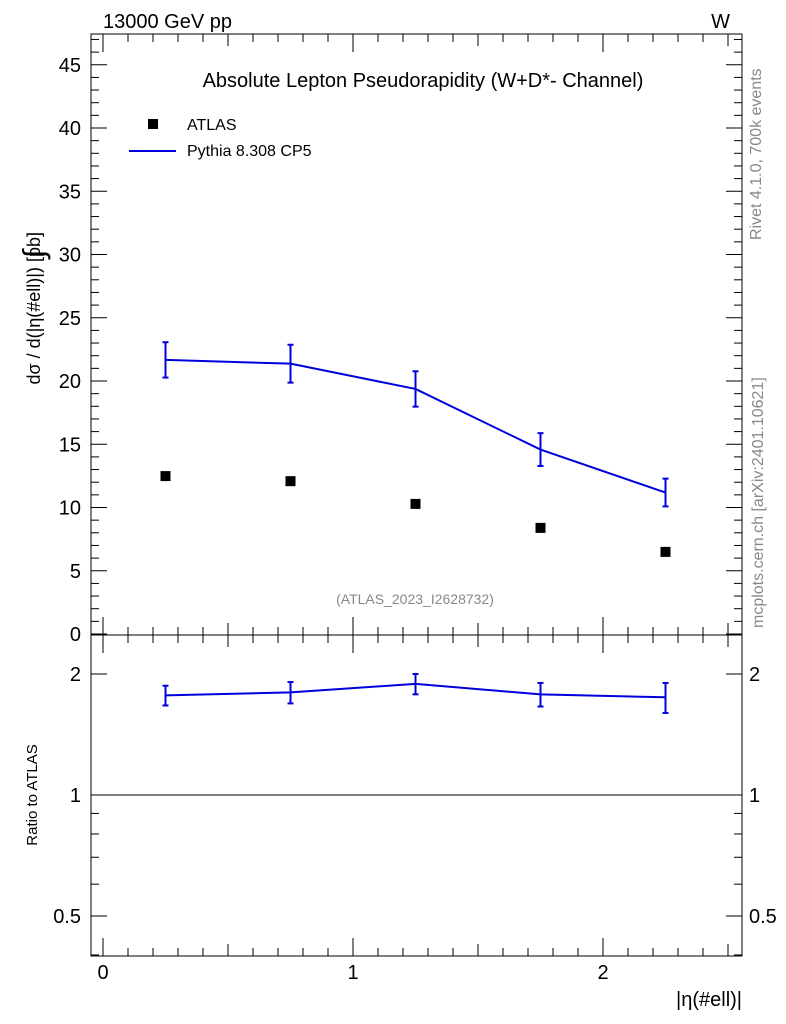 This screenshot has width=786, height=1024. What do you see at coordinates (70, 445) in the screenshot?
I see `main-y-tick-label: 15` at bounding box center [70, 445].